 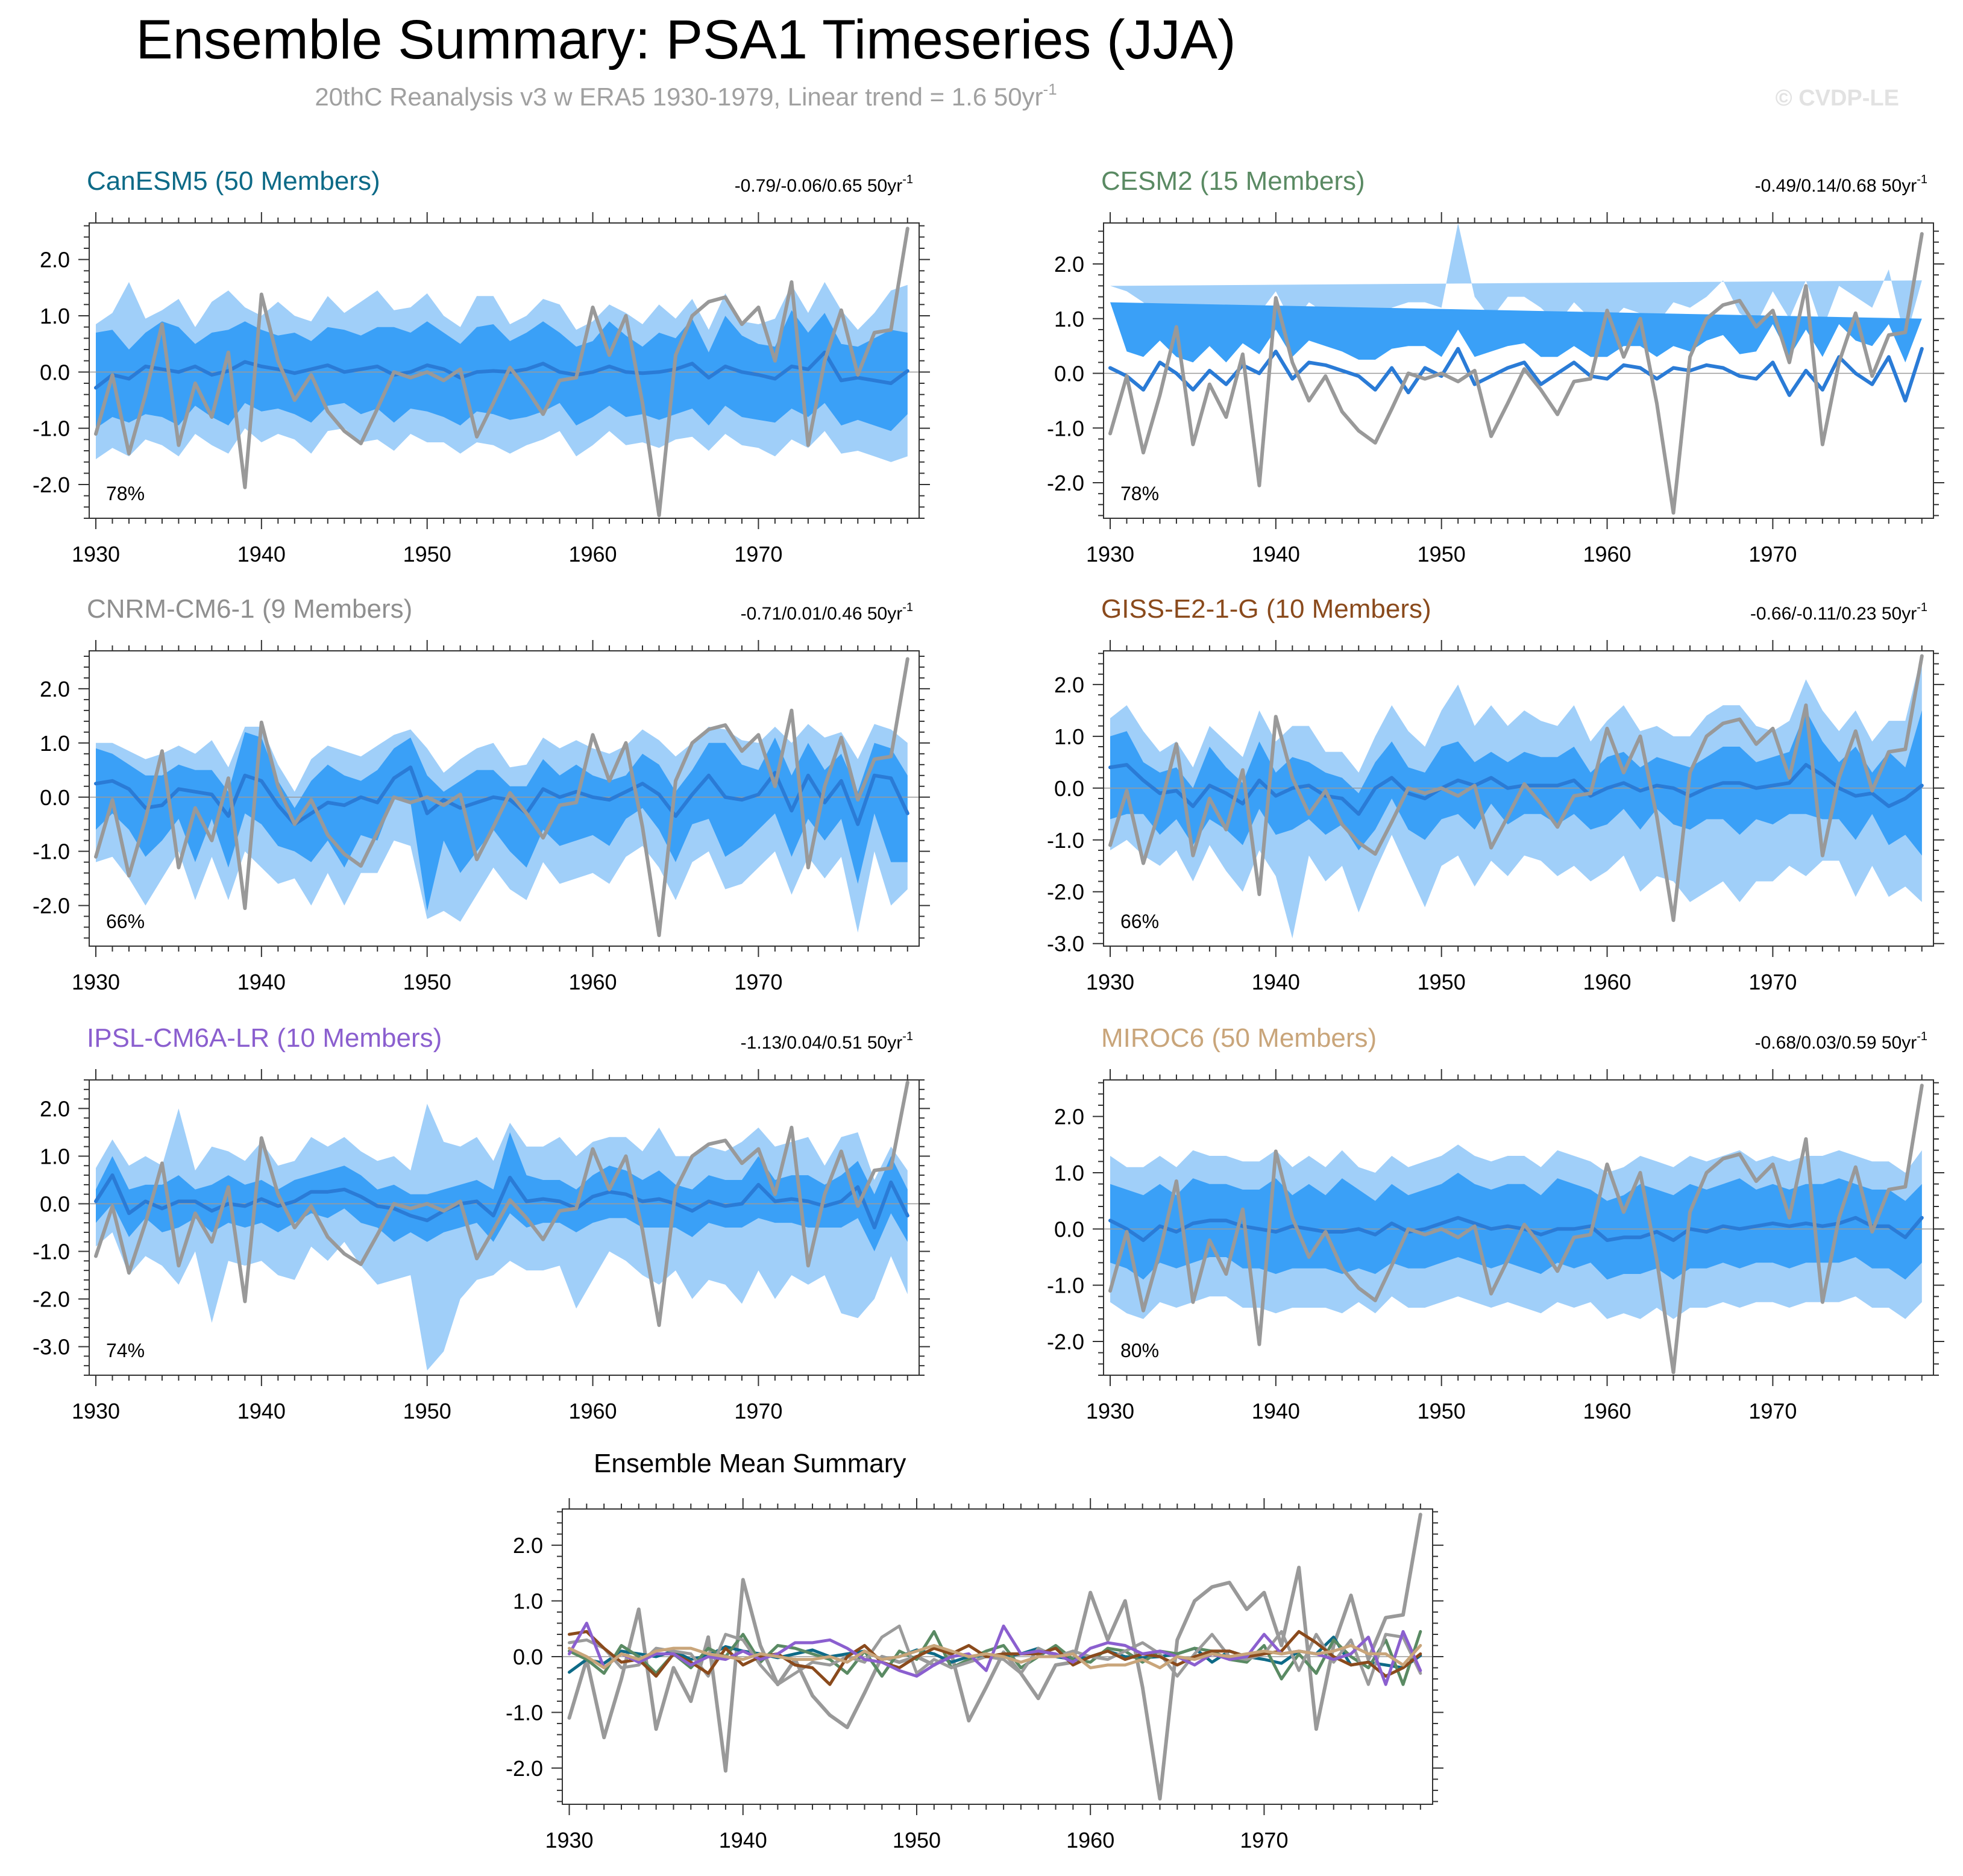 I want to click on panel-title: CanESM5 (50 Members), so click(x=233, y=181).